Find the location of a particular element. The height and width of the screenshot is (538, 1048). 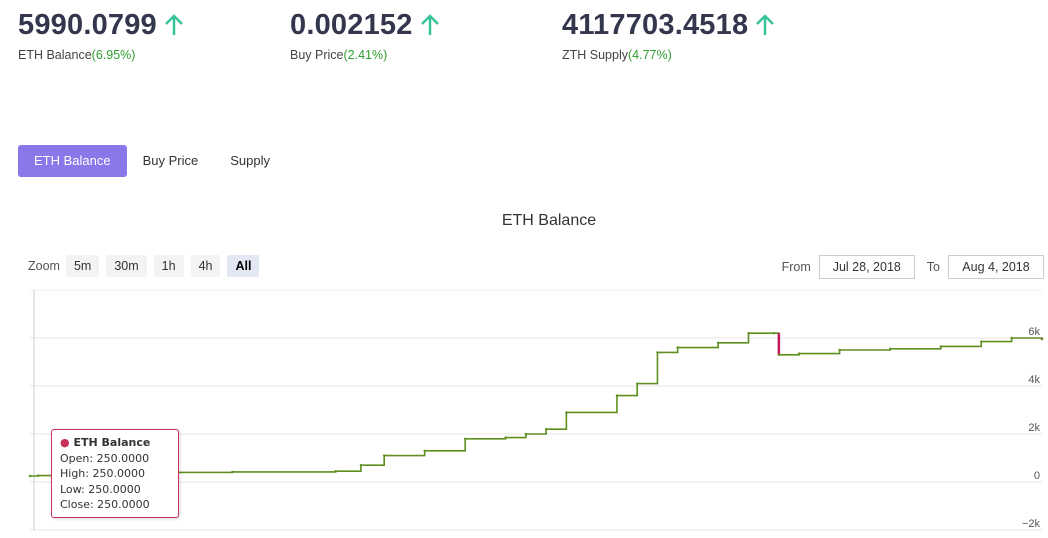

from-label: From is located at coordinates (796, 267).